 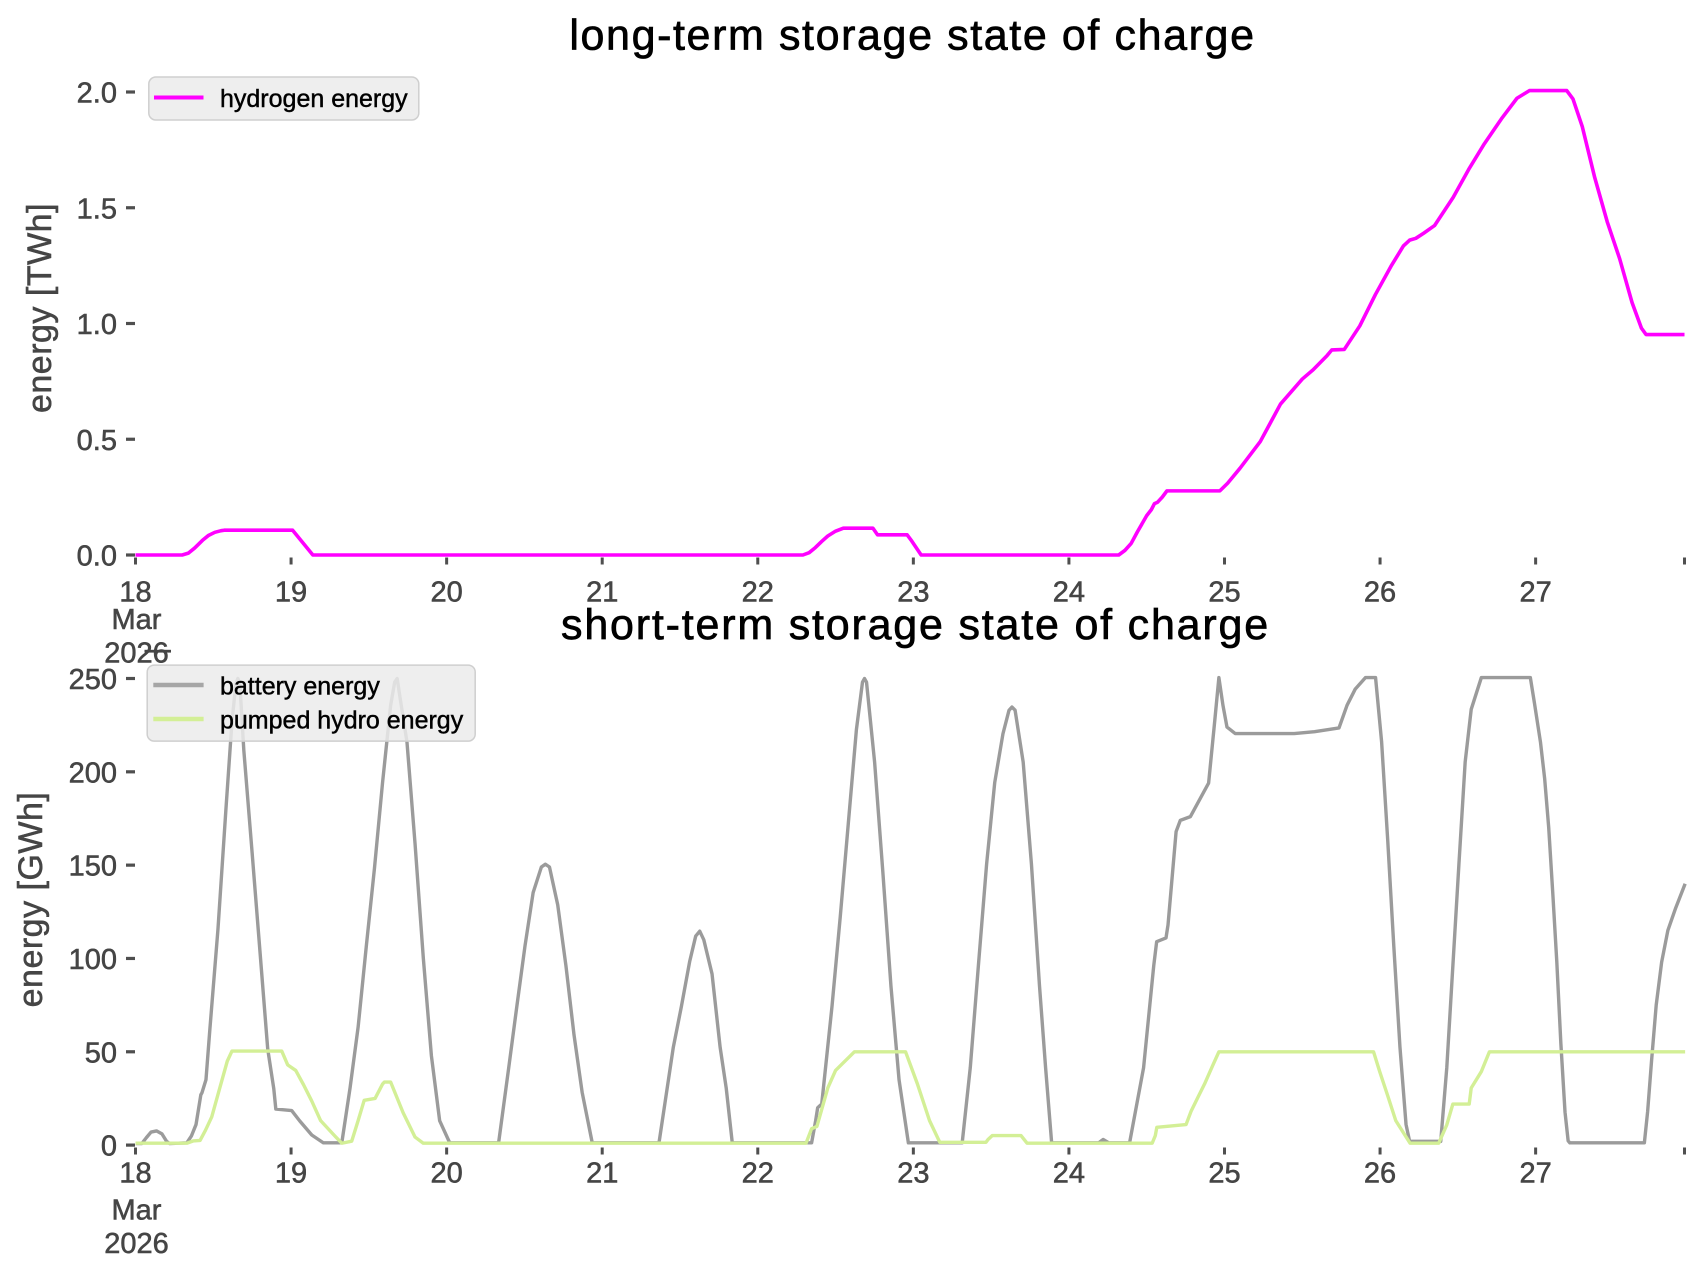 I want to click on svg-text: 0.0, so click(x=97, y=557).